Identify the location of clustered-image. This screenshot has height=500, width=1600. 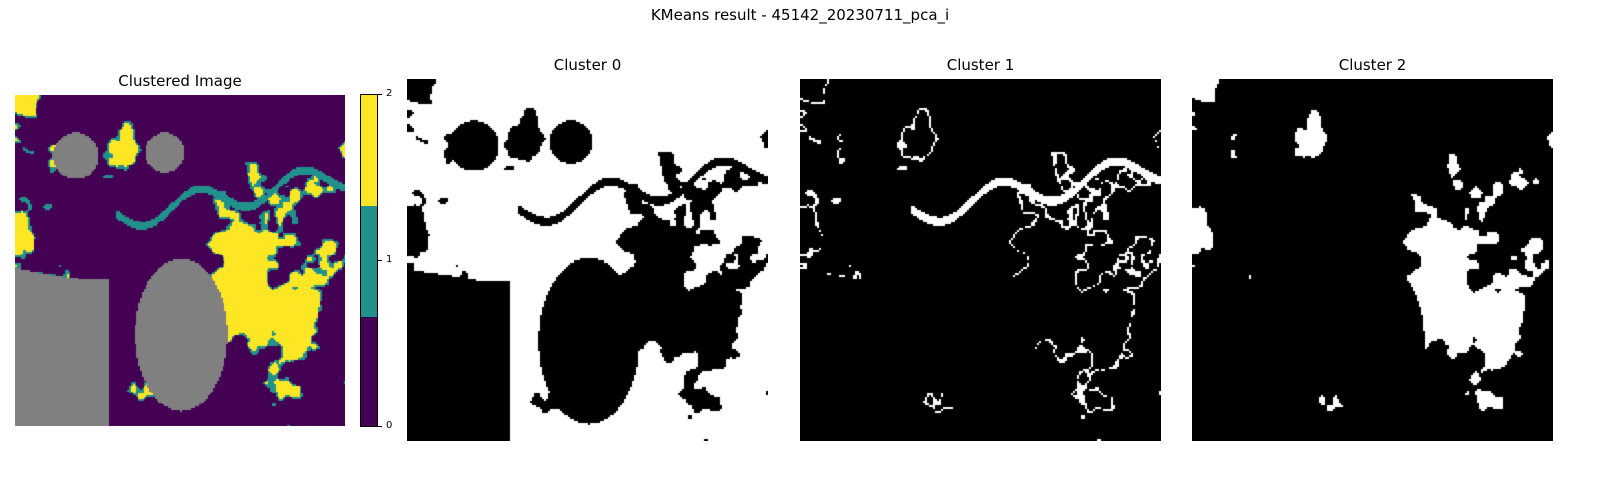
(180, 260).